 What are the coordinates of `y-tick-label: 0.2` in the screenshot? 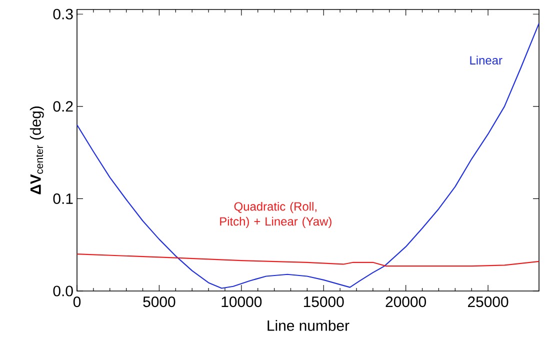 It's located at (63, 106).